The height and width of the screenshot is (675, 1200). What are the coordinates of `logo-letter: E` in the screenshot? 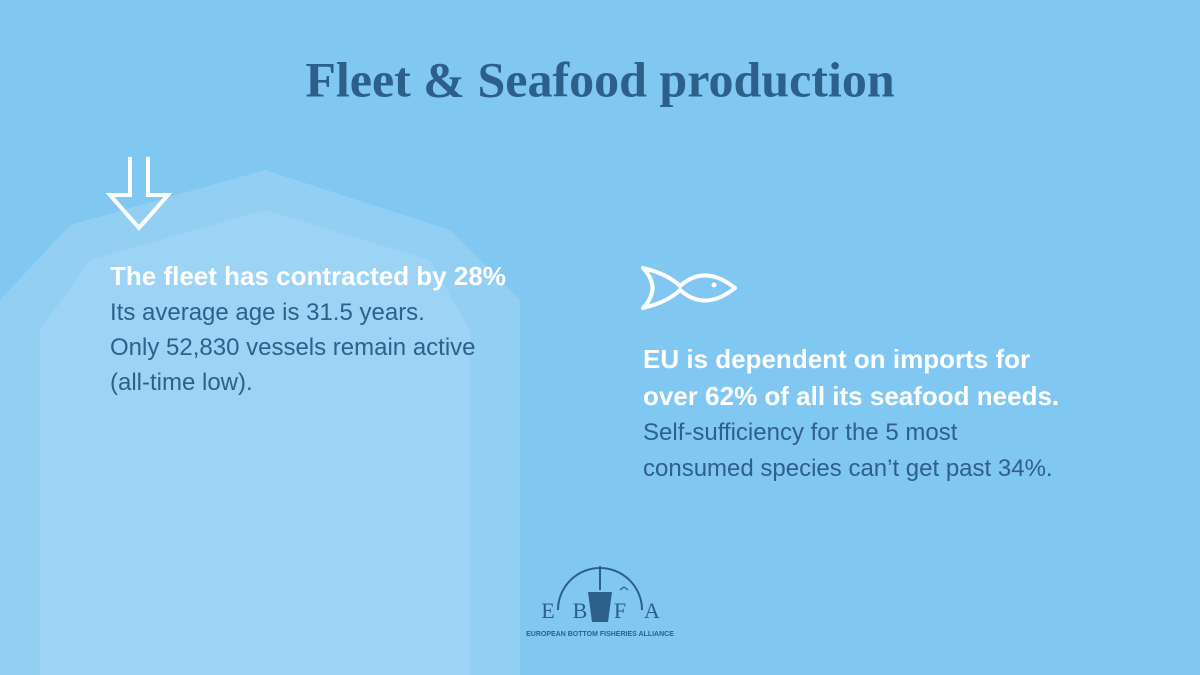 It's located at (547, 610).